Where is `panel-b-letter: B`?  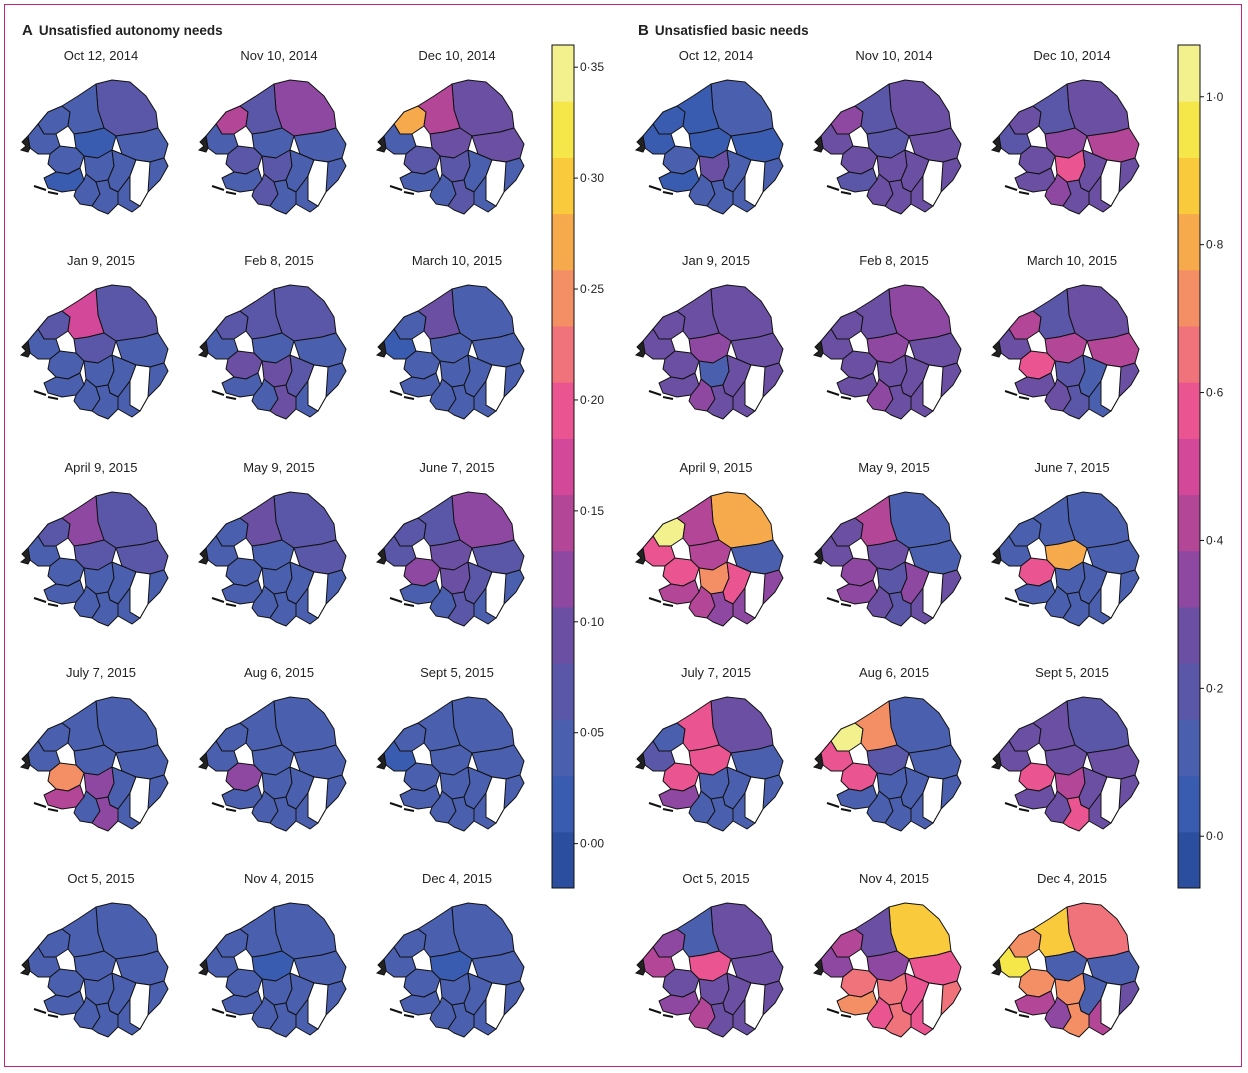
panel-b-letter: B is located at coordinates (643, 30).